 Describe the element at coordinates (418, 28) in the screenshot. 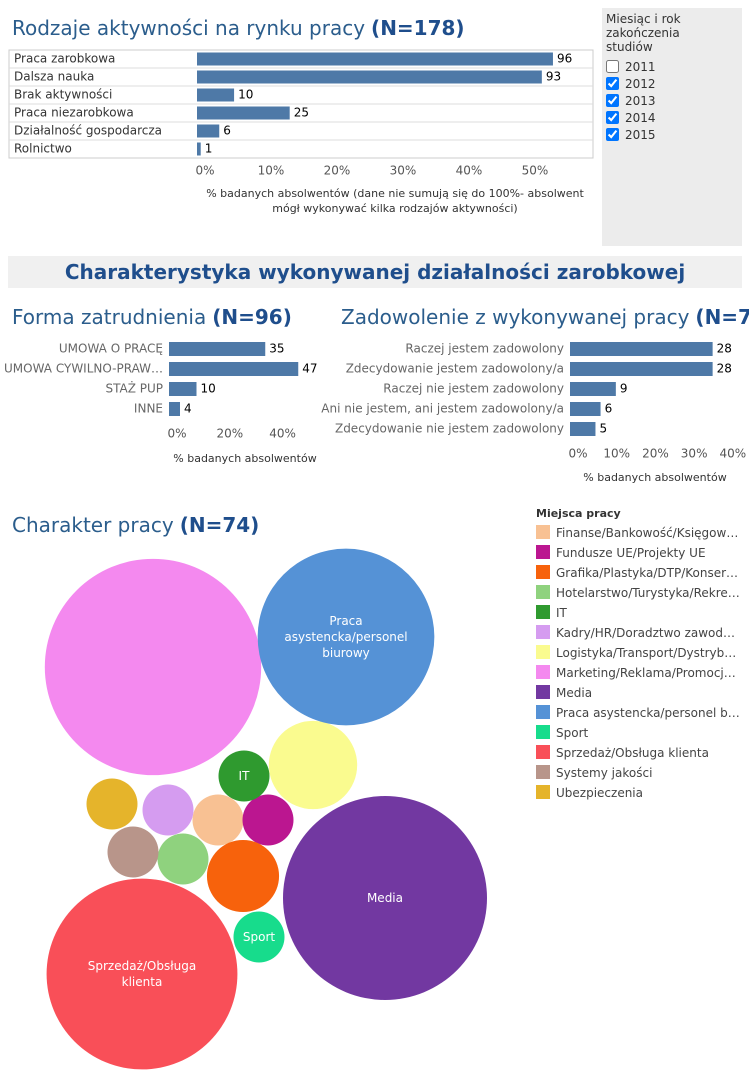

I see `chart-title-n: (N=178)` at that location.